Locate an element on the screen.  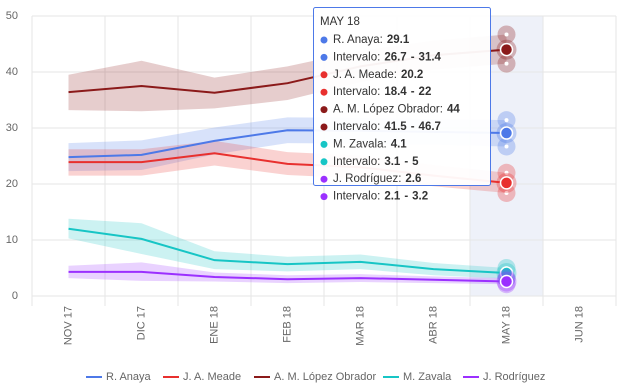
y-tick-label: 30 is located at coordinates (12, 128).